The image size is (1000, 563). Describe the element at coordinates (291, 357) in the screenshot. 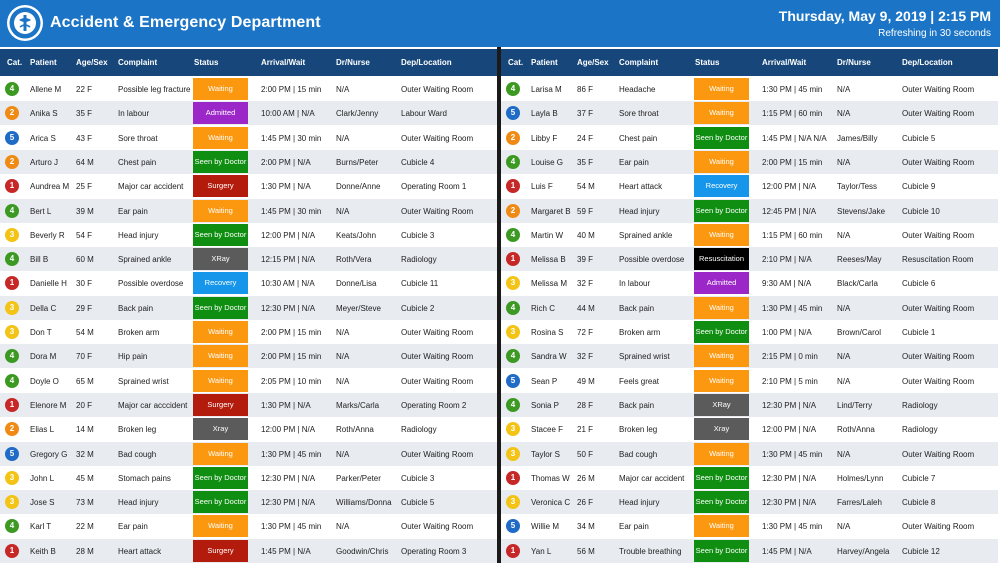

I see `arrival-wait: 2:00 PM | 15 min` at that location.